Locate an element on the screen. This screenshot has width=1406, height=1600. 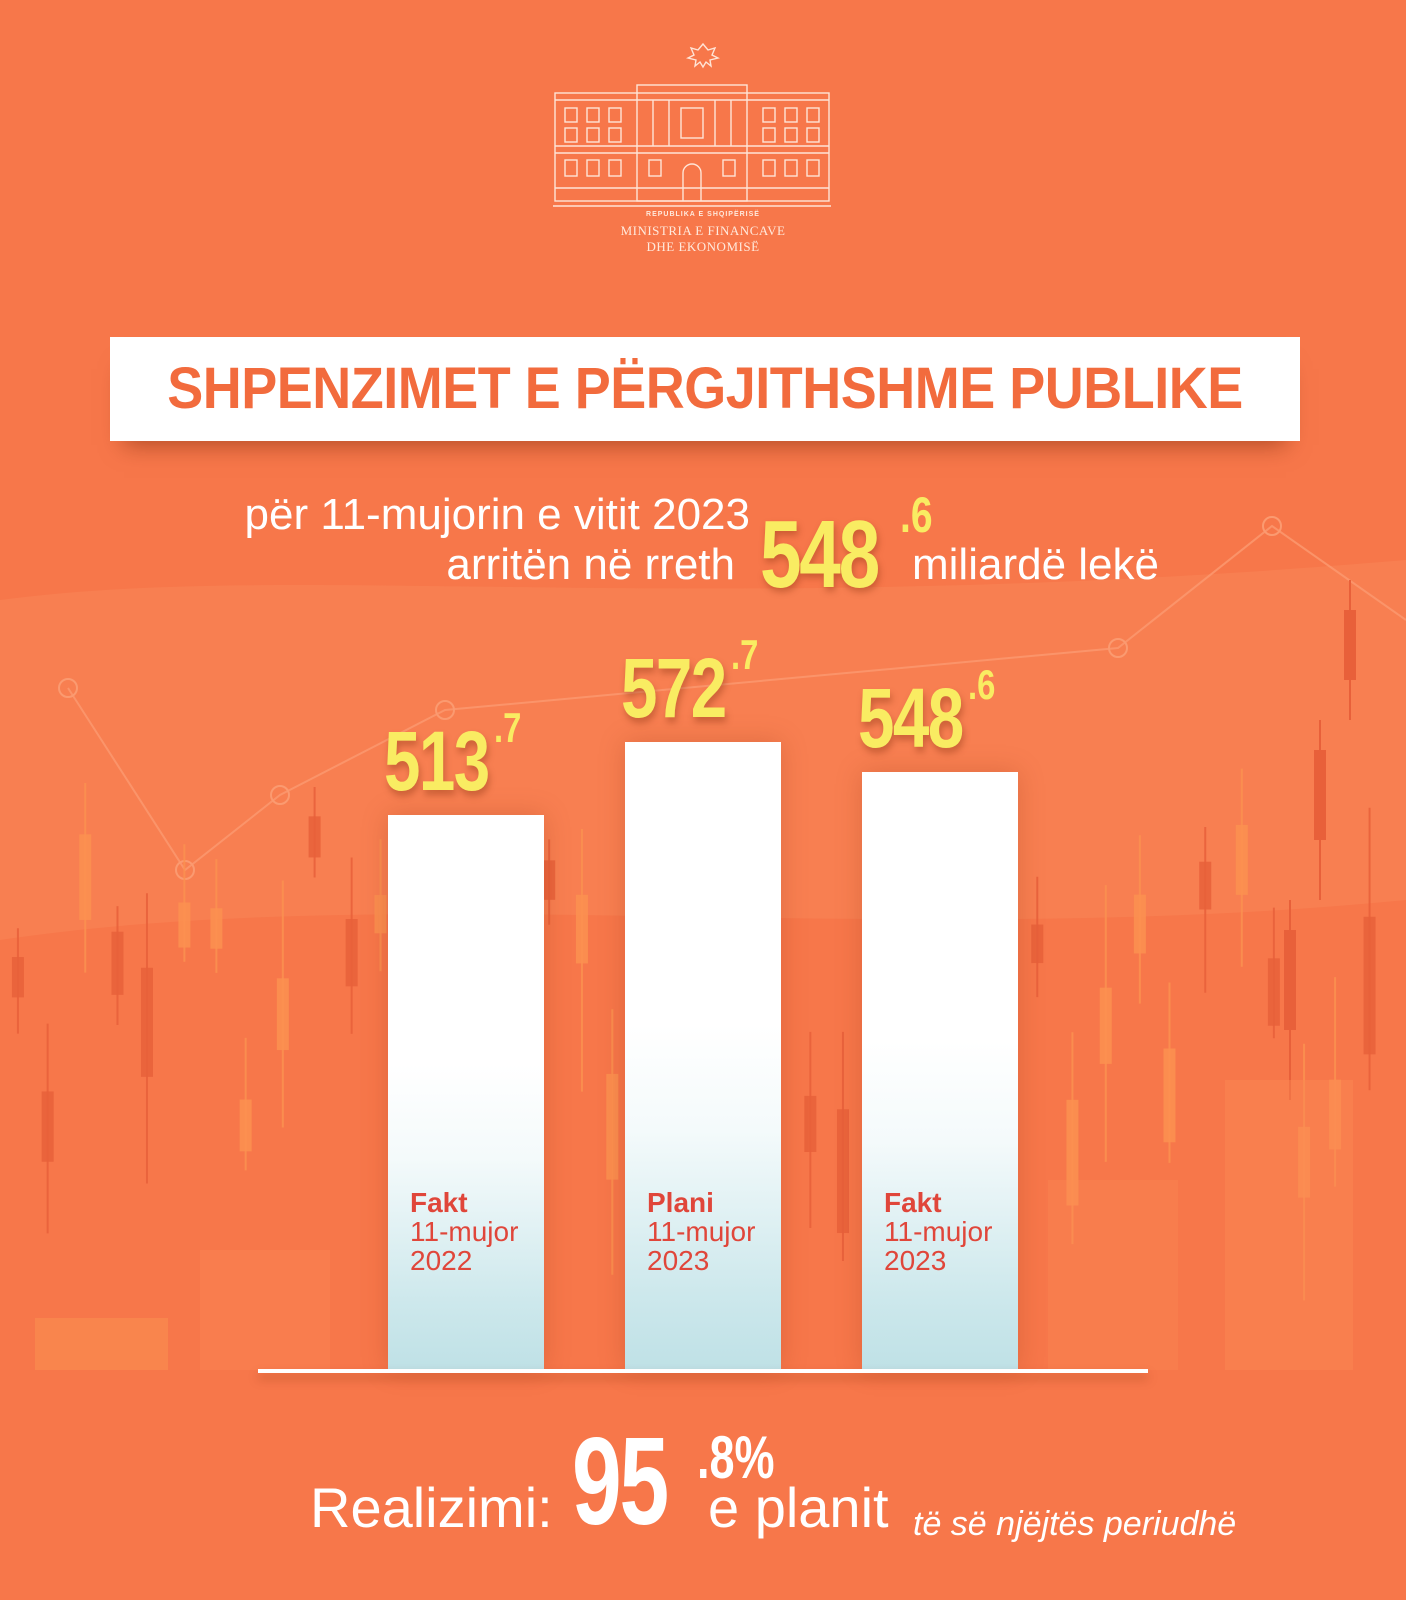
chart-baseline is located at coordinates (703, 1371).